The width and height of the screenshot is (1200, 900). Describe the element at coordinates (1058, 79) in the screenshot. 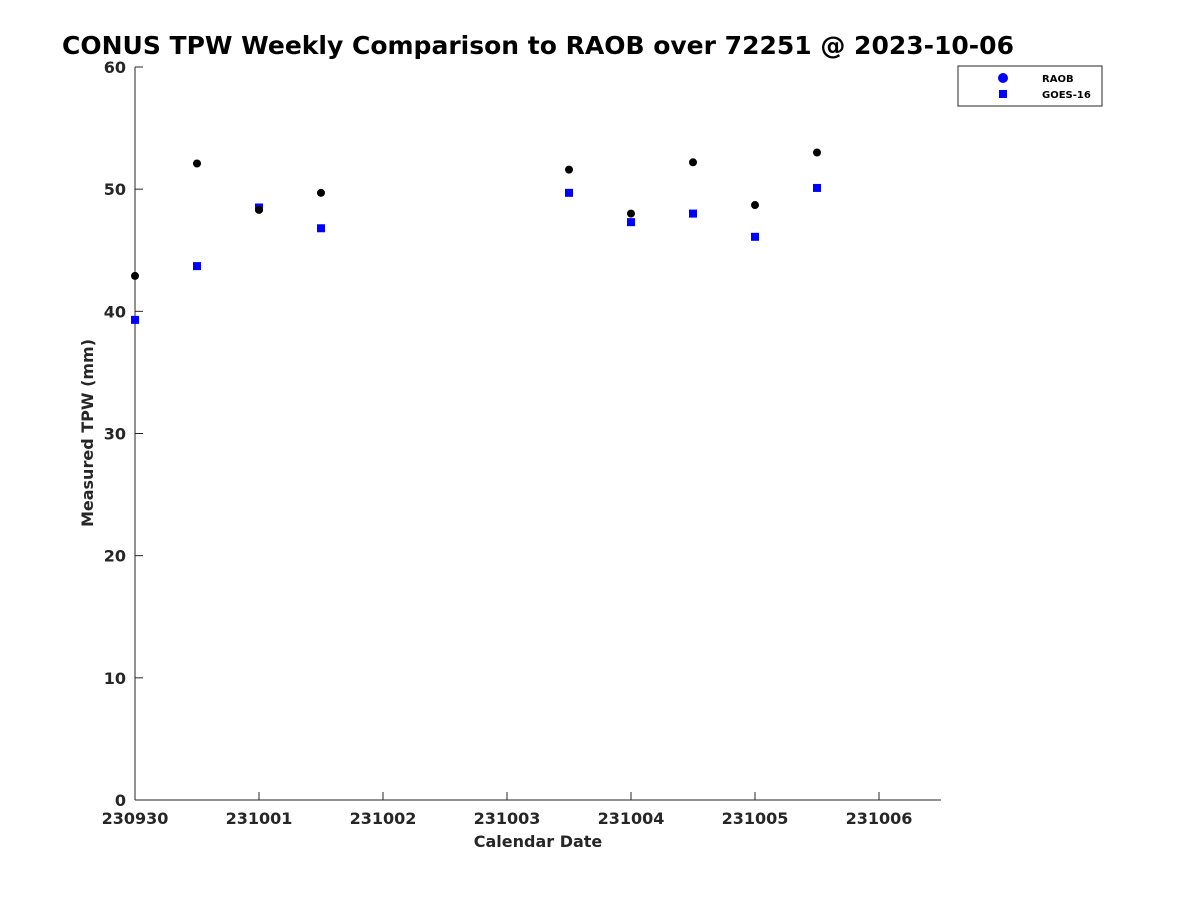

I see `legend-label: RAOB` at that location.